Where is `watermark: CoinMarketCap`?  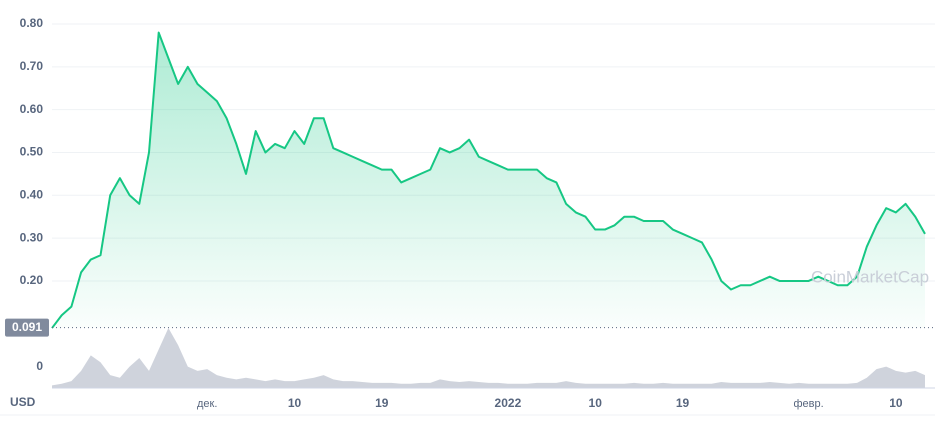 watermark: CoinMarketCap is located at coordinates (870, 276).